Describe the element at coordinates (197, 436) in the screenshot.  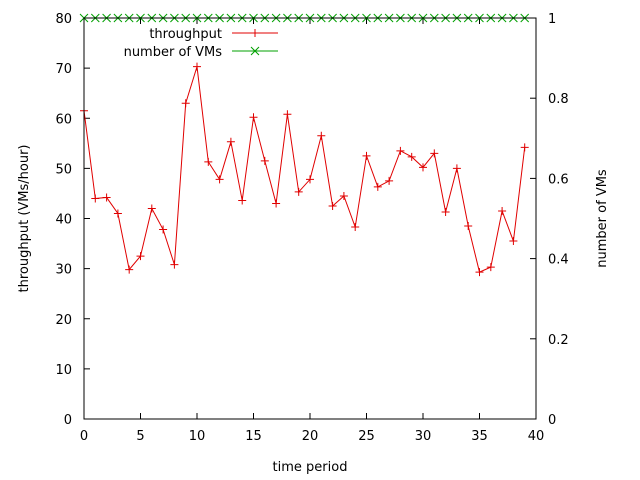
I see `x-tick-label: 10` at that location.